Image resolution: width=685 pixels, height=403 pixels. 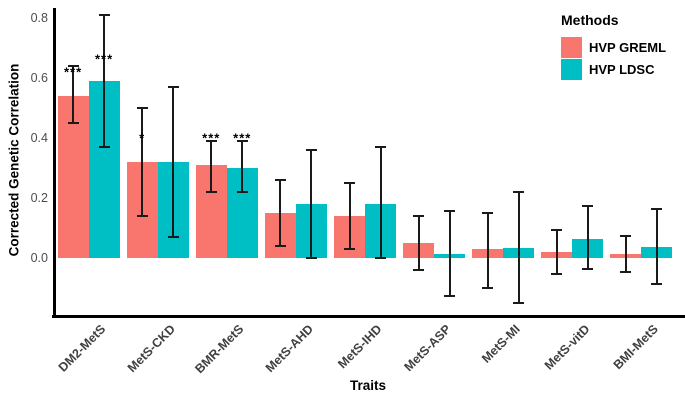 I want to click on legend-item-hvp-greml: HVP GREML, so click(x=613, y=47).